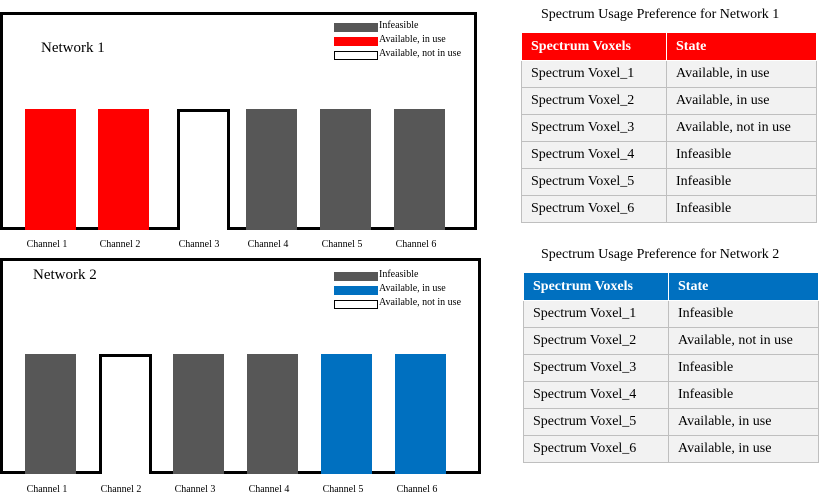 The height and width of the screenshot is (501, 820). Describe the element at coordinates (660, 14) in the screenshot. I see `table1-title: Spectrum Usage Preference for Network 1` at that location.